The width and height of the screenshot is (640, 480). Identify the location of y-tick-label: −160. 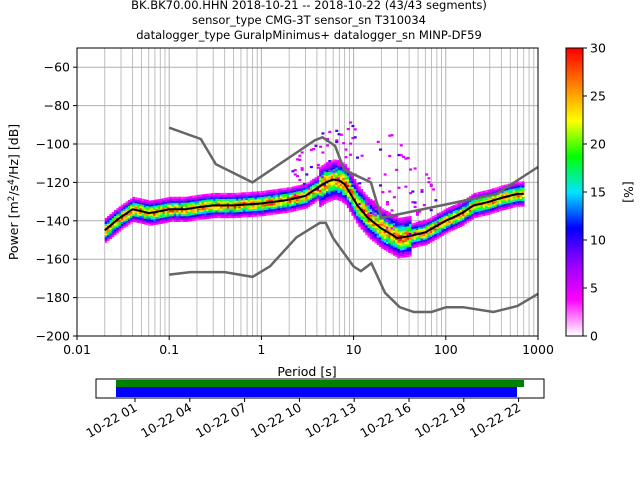
(53, 259).